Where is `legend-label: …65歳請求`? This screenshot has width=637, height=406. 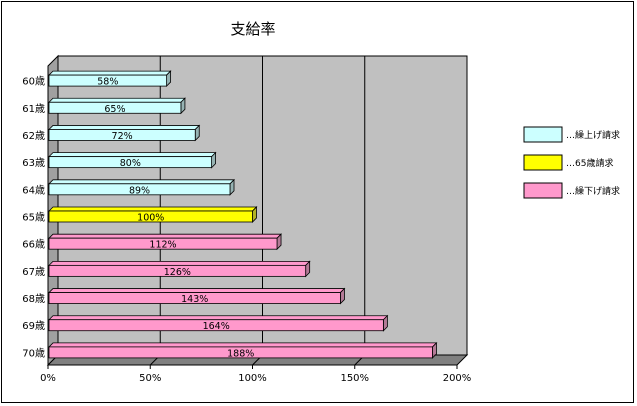
legend-label: …65歳請求 is located at coordinates (589, 163).